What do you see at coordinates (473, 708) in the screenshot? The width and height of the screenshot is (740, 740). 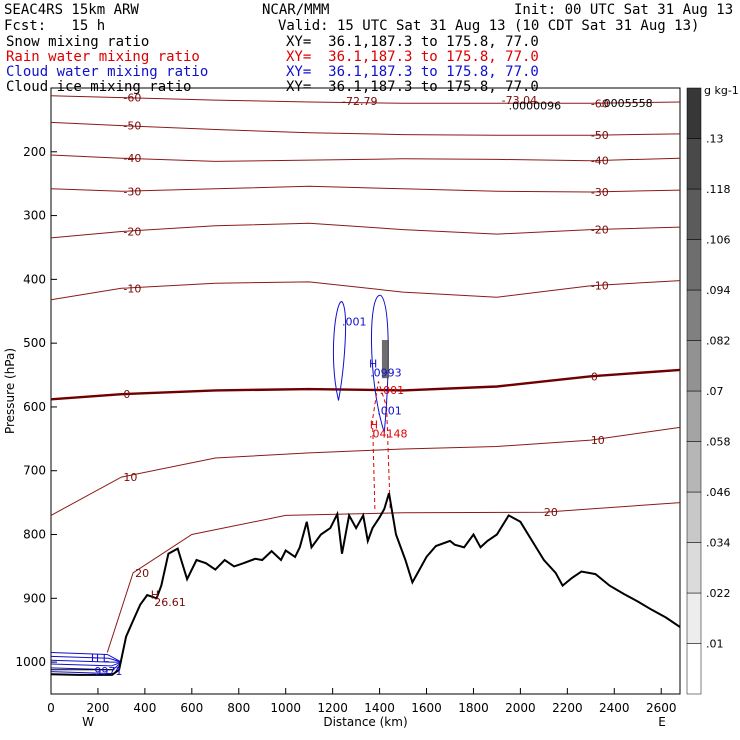 I see `x-tick-label: 1800` at bounding box center [473, 708].